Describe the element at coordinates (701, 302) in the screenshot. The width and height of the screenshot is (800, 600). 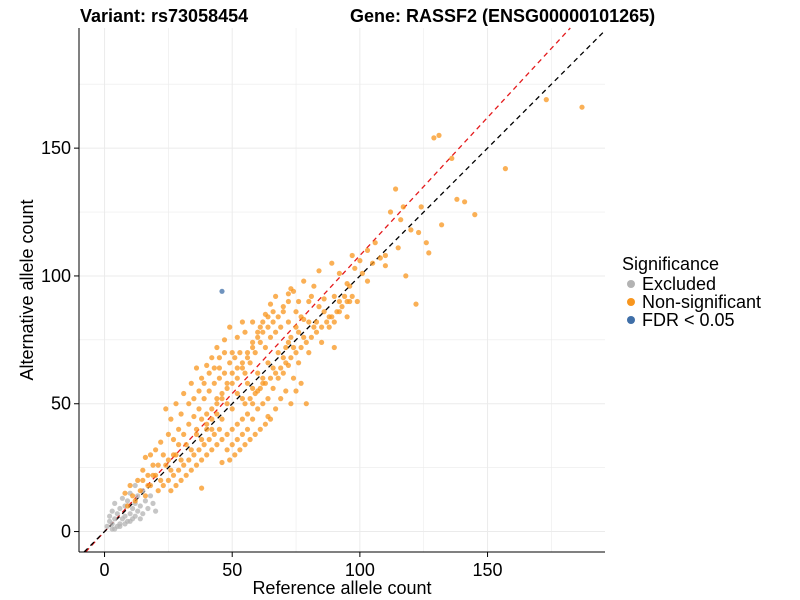
I see `legend-label-1: Non-significant` at that location.